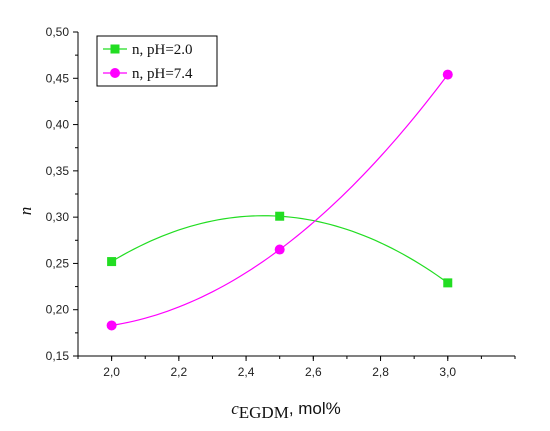 The image size is (550, 431). I want to click on x-tick-label: 2,6, so click(313, 372).